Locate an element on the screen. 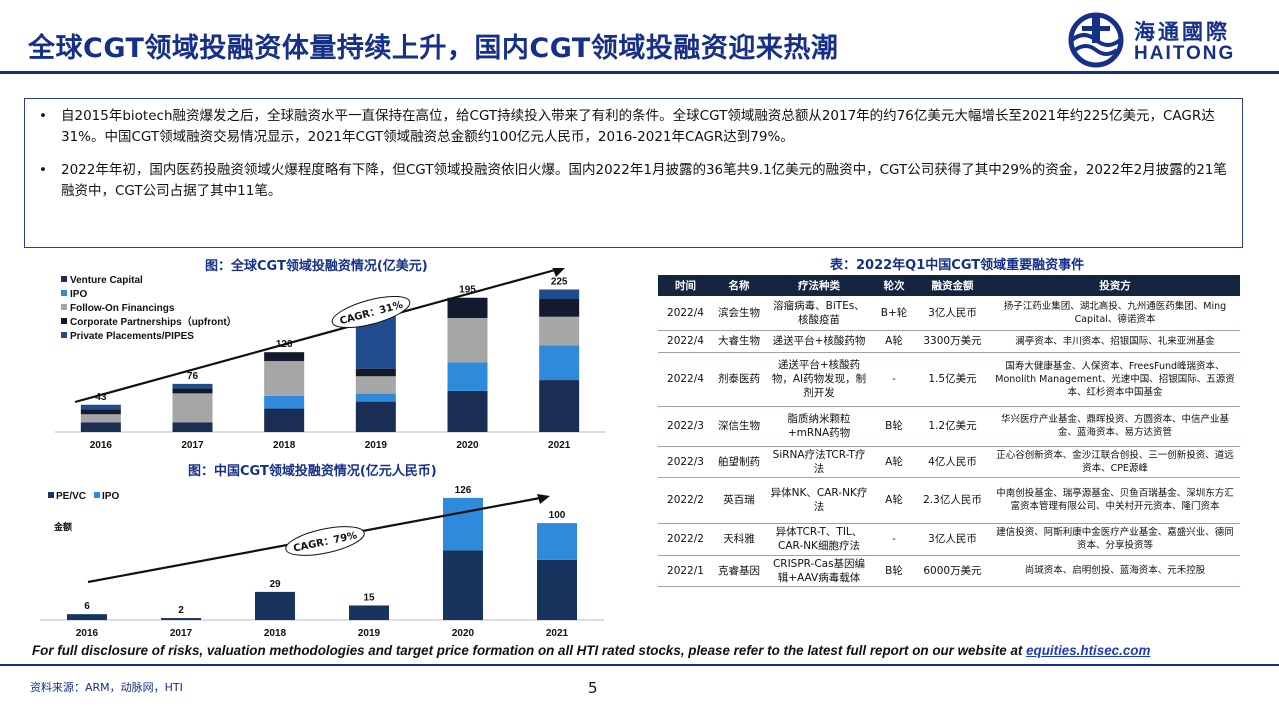  row-investors: 扬子江药业集团、湖北高投、九州通医药集团、Ming Capital、德诺资本 is located at coordinates (1115, 313).